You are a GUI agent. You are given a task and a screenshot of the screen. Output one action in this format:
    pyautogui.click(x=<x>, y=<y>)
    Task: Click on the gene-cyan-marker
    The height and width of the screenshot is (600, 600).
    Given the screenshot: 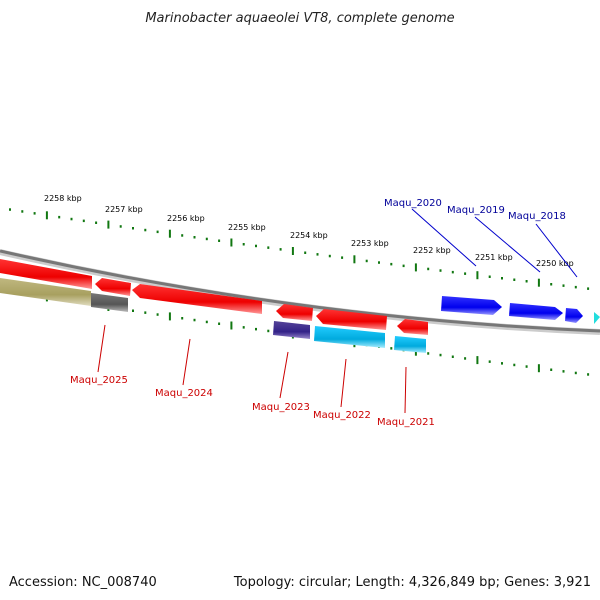 What is the action you would take?
    pyautogui.click(x=597, y=318)
    